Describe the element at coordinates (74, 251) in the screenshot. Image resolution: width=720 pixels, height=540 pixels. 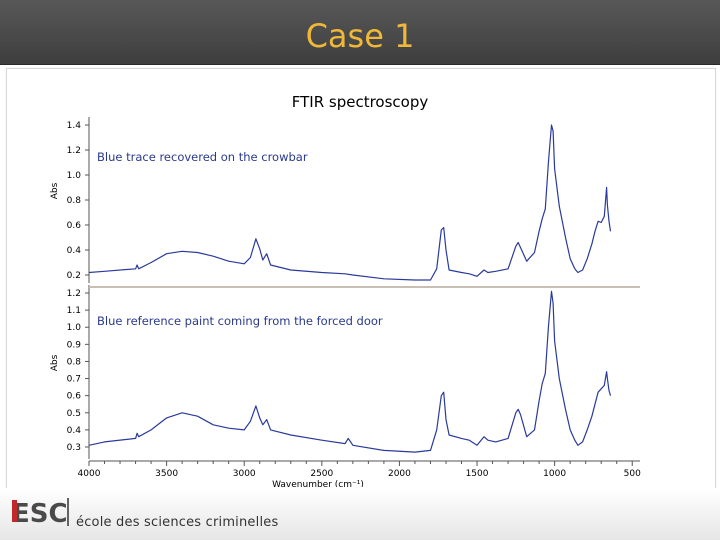
I see `y-tick-label-1: 0.4` at that location.